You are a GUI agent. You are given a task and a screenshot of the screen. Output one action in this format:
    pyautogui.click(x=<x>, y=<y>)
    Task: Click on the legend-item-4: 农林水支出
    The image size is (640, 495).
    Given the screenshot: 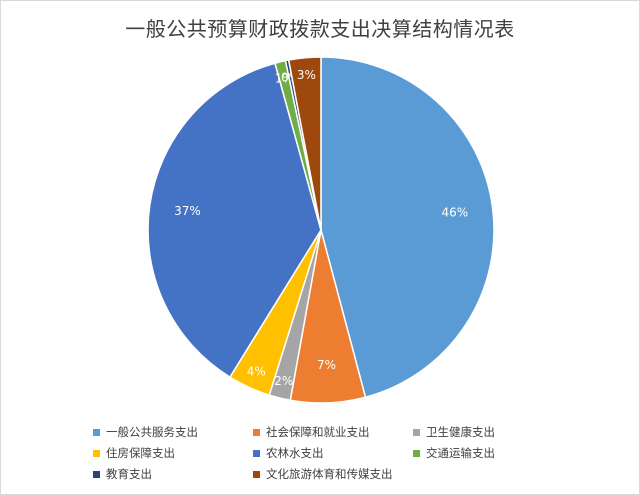 What is the action you would take?
    pyautogui.click(x=333, y=453)
    